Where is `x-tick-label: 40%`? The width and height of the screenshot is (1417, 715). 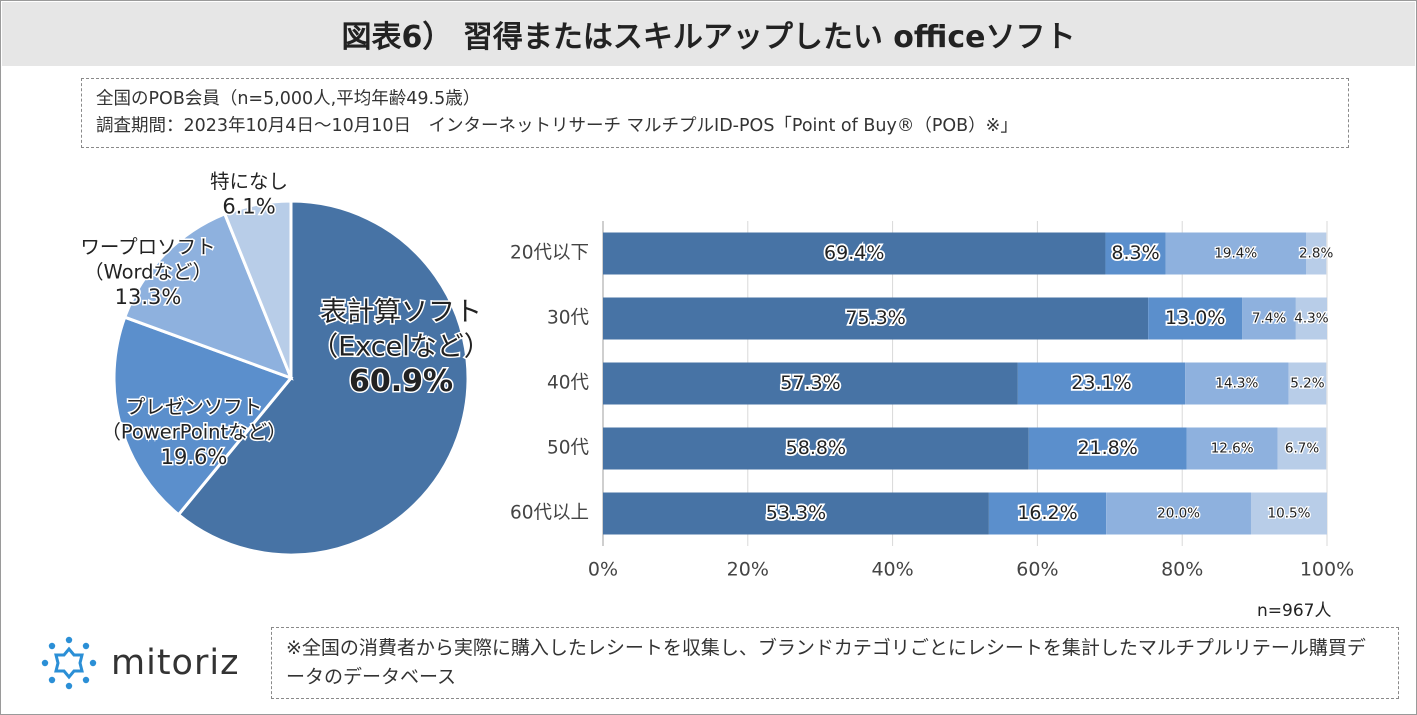 x-tick-label: 40% is located at coordinates (892, 570).